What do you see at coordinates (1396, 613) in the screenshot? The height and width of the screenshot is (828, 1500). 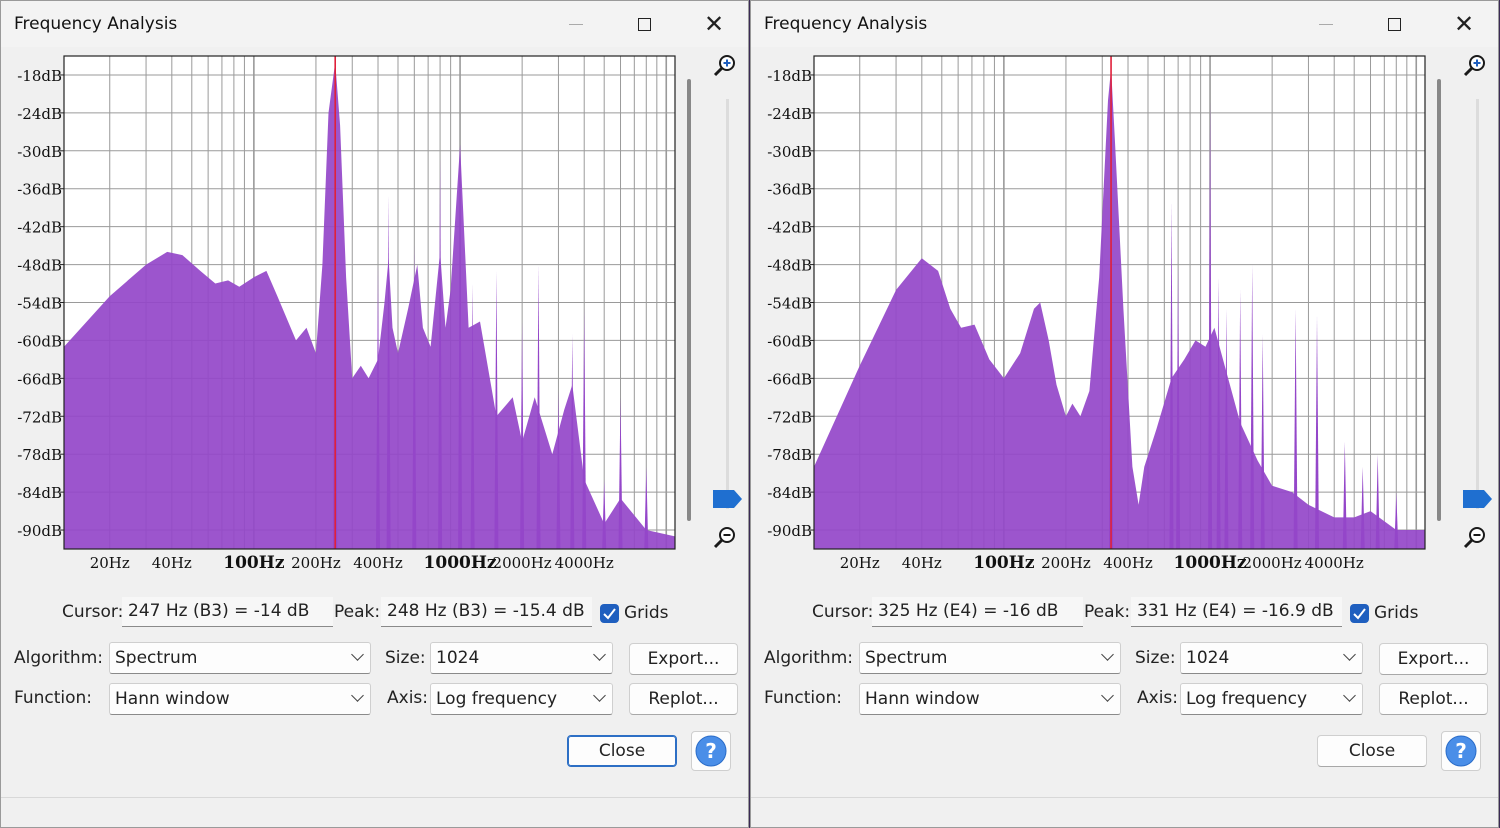 I see `grids-label: Grids` at bounding box center [1396, 613].